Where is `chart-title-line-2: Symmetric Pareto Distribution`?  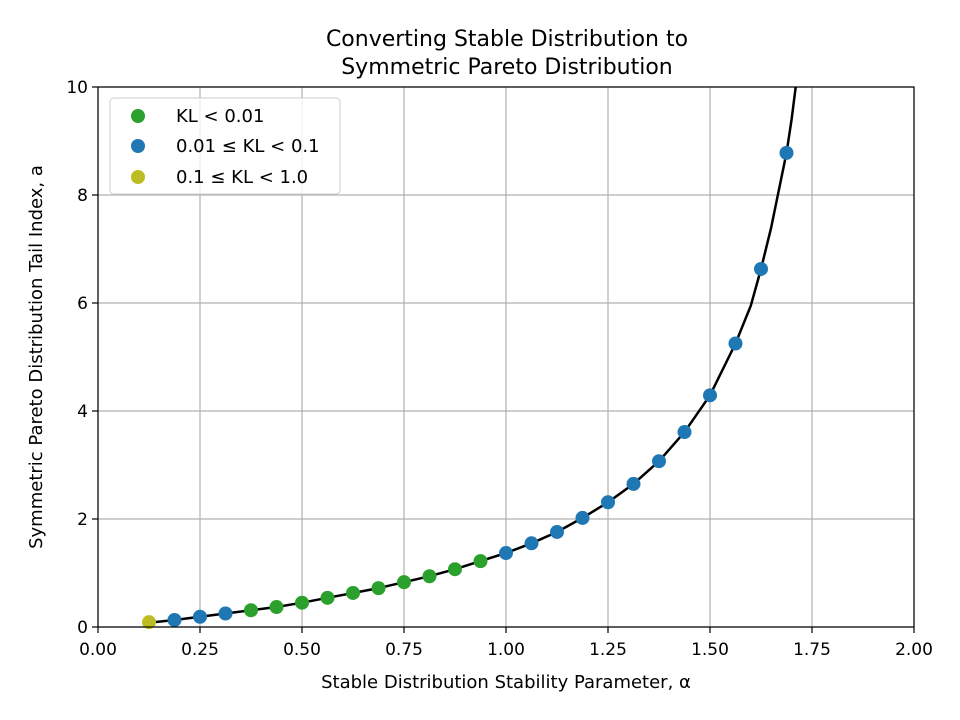
chart-title-line-2: Symmetric Pareto Distribution is located at coordinates (507, 67).